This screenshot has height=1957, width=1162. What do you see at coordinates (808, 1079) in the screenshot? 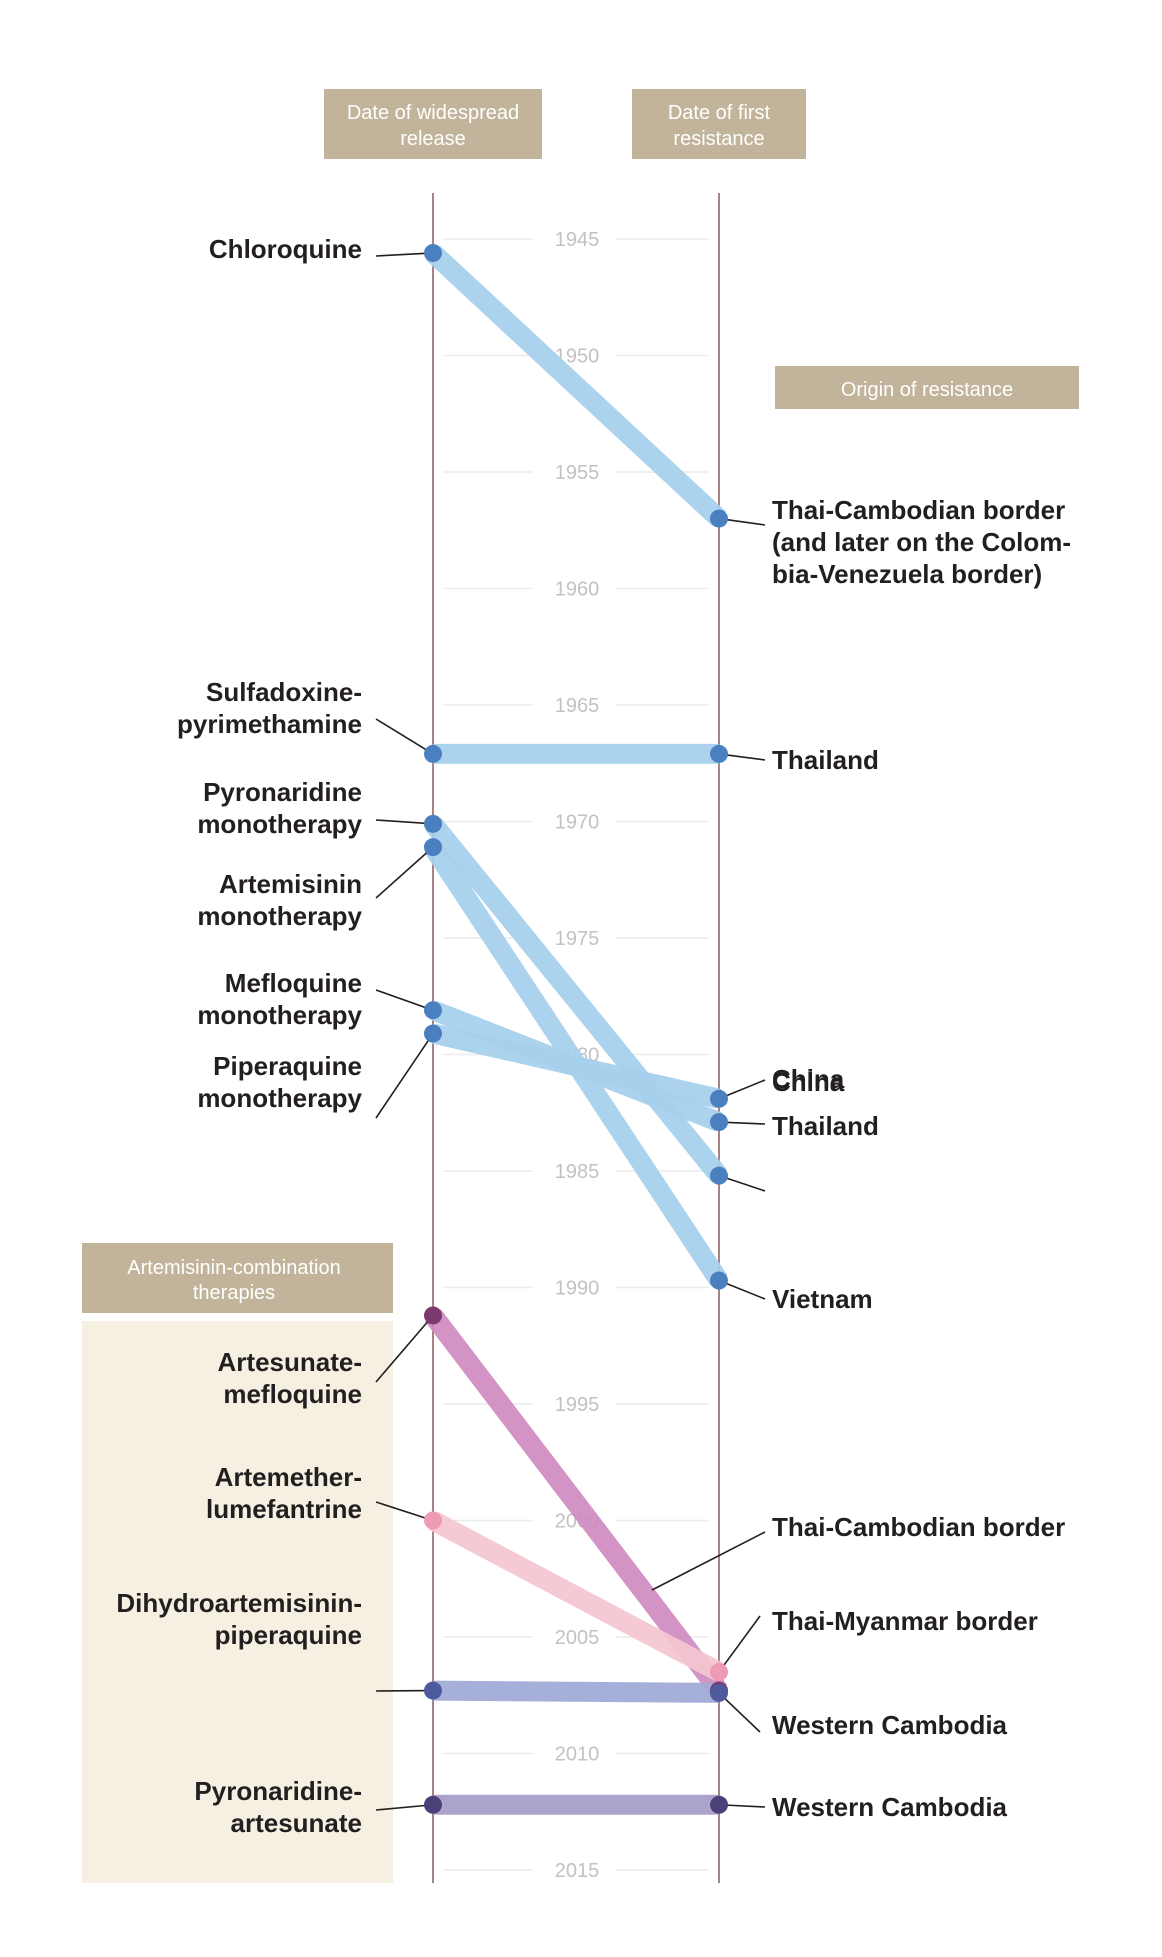
I see `origin-label-2-0: China` at bounding box center [808, 1079].